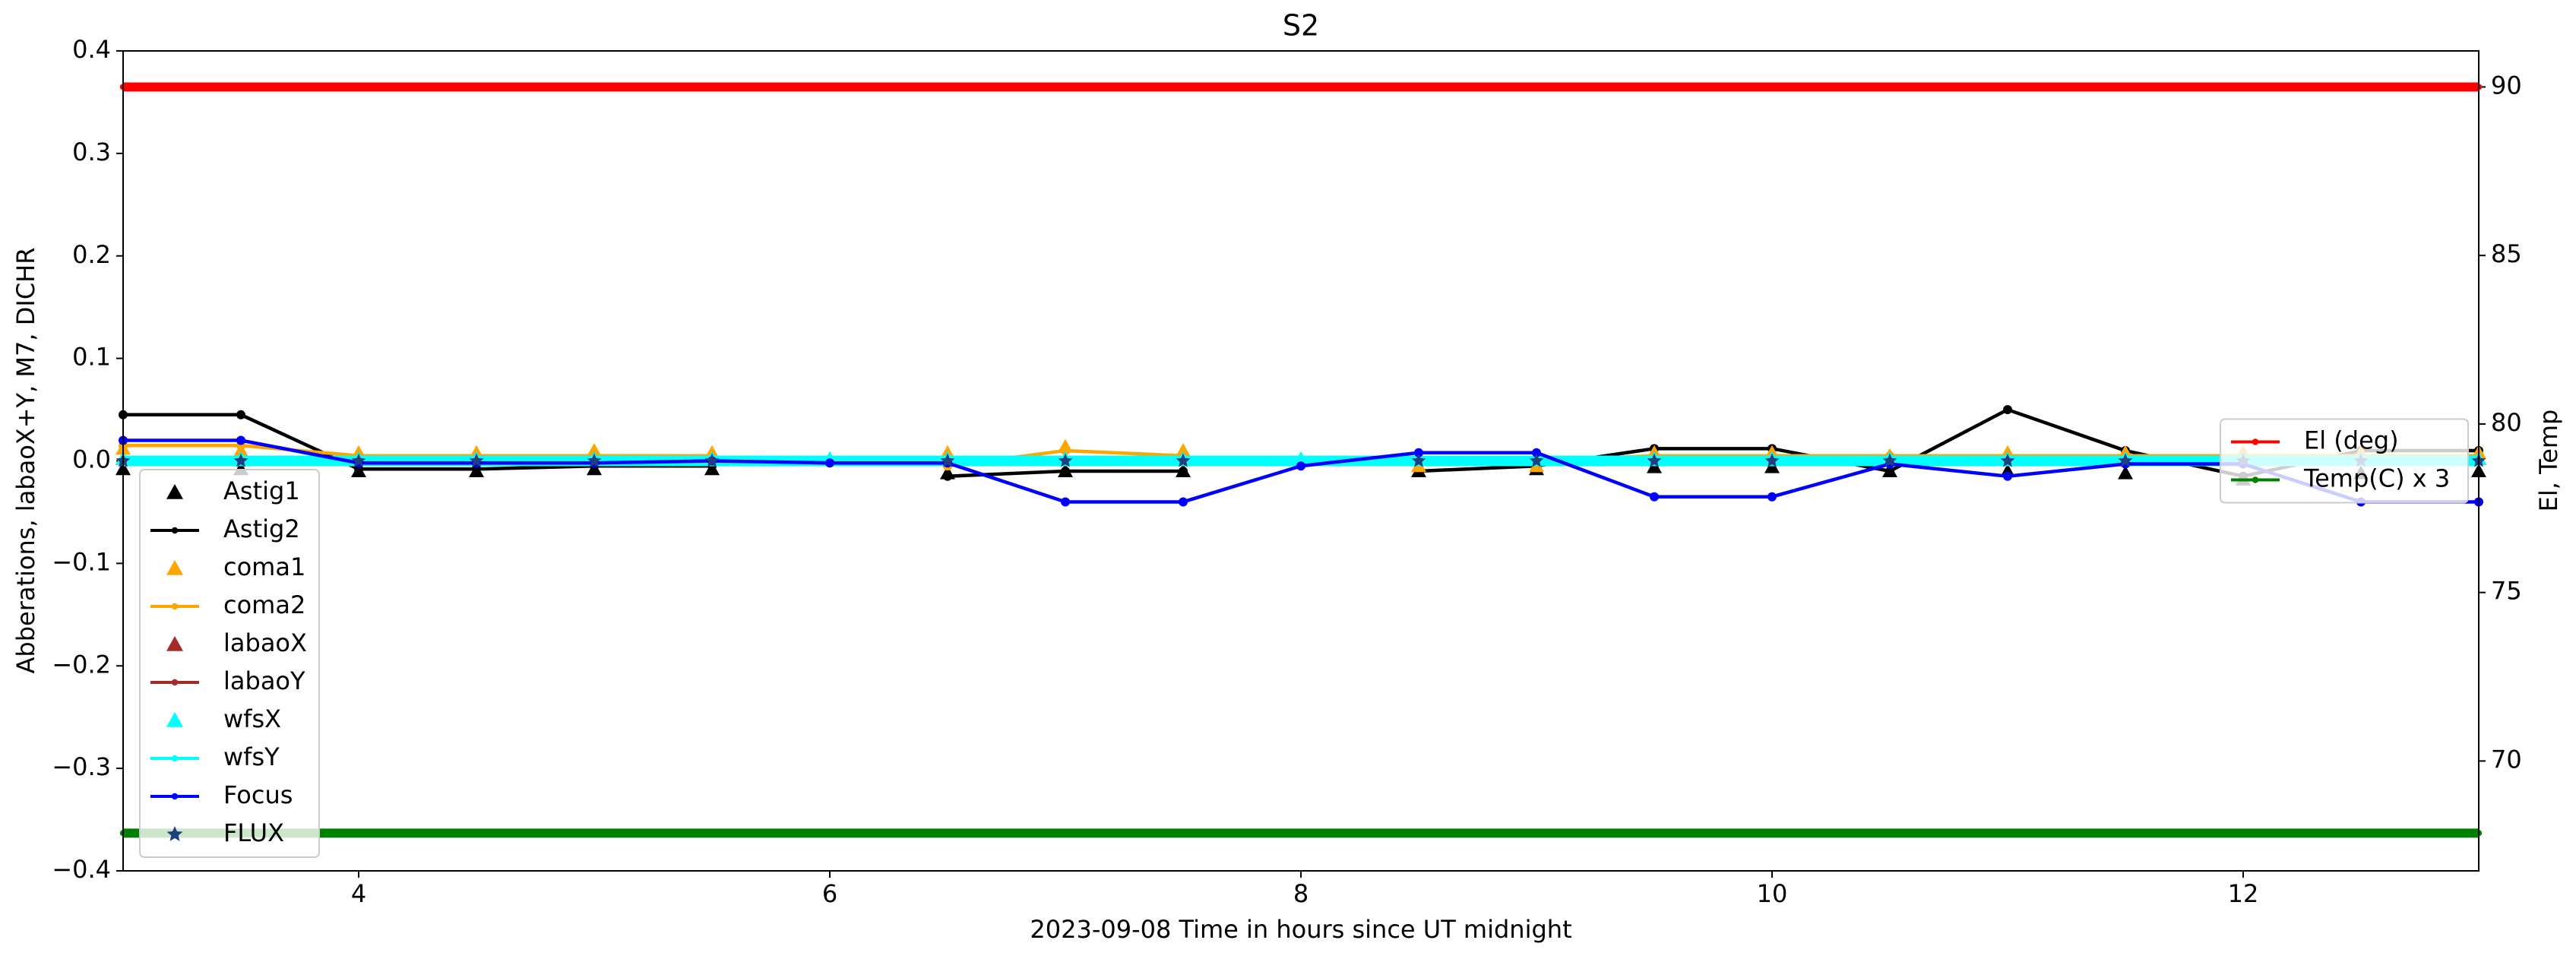  Describe the element at coordinates (829, 894) in the screenshot. I see `x-tick-label: 6` at that location.